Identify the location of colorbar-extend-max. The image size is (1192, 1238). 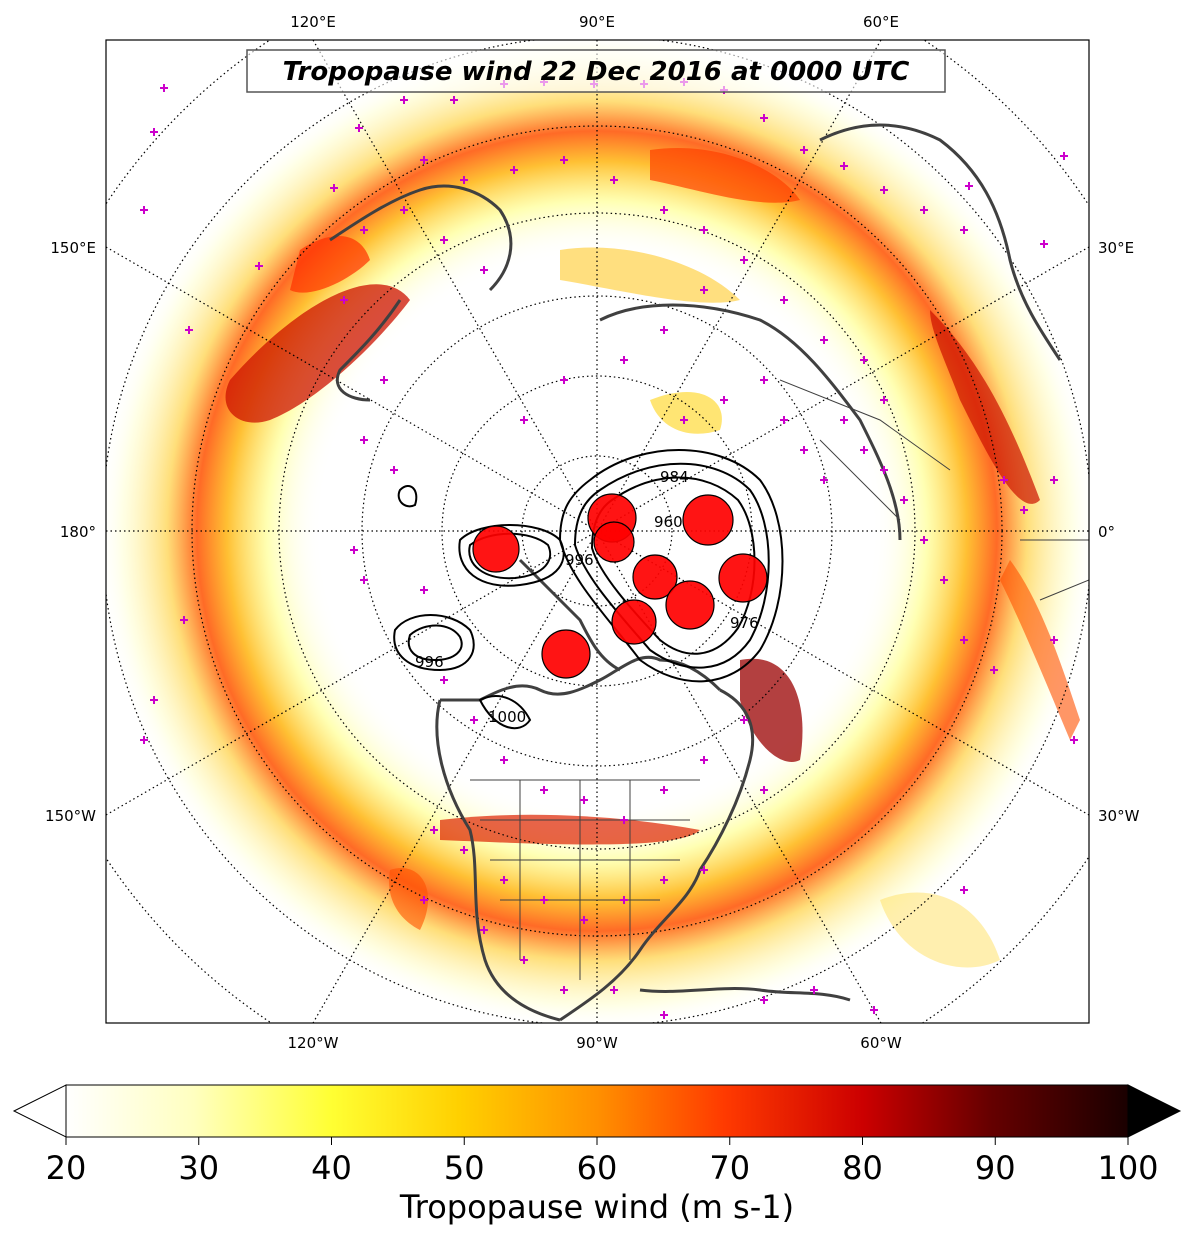
(1154, 1111).